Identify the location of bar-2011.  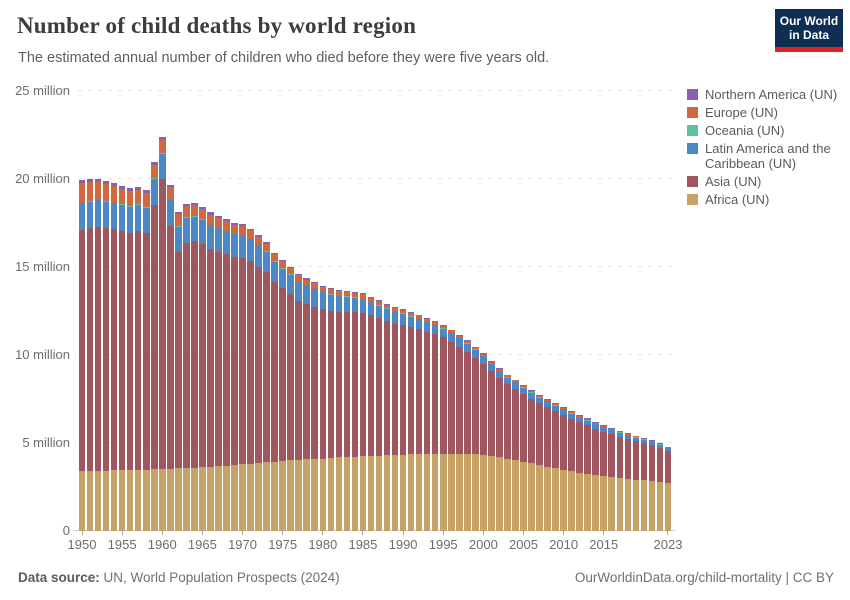
(571, 471).